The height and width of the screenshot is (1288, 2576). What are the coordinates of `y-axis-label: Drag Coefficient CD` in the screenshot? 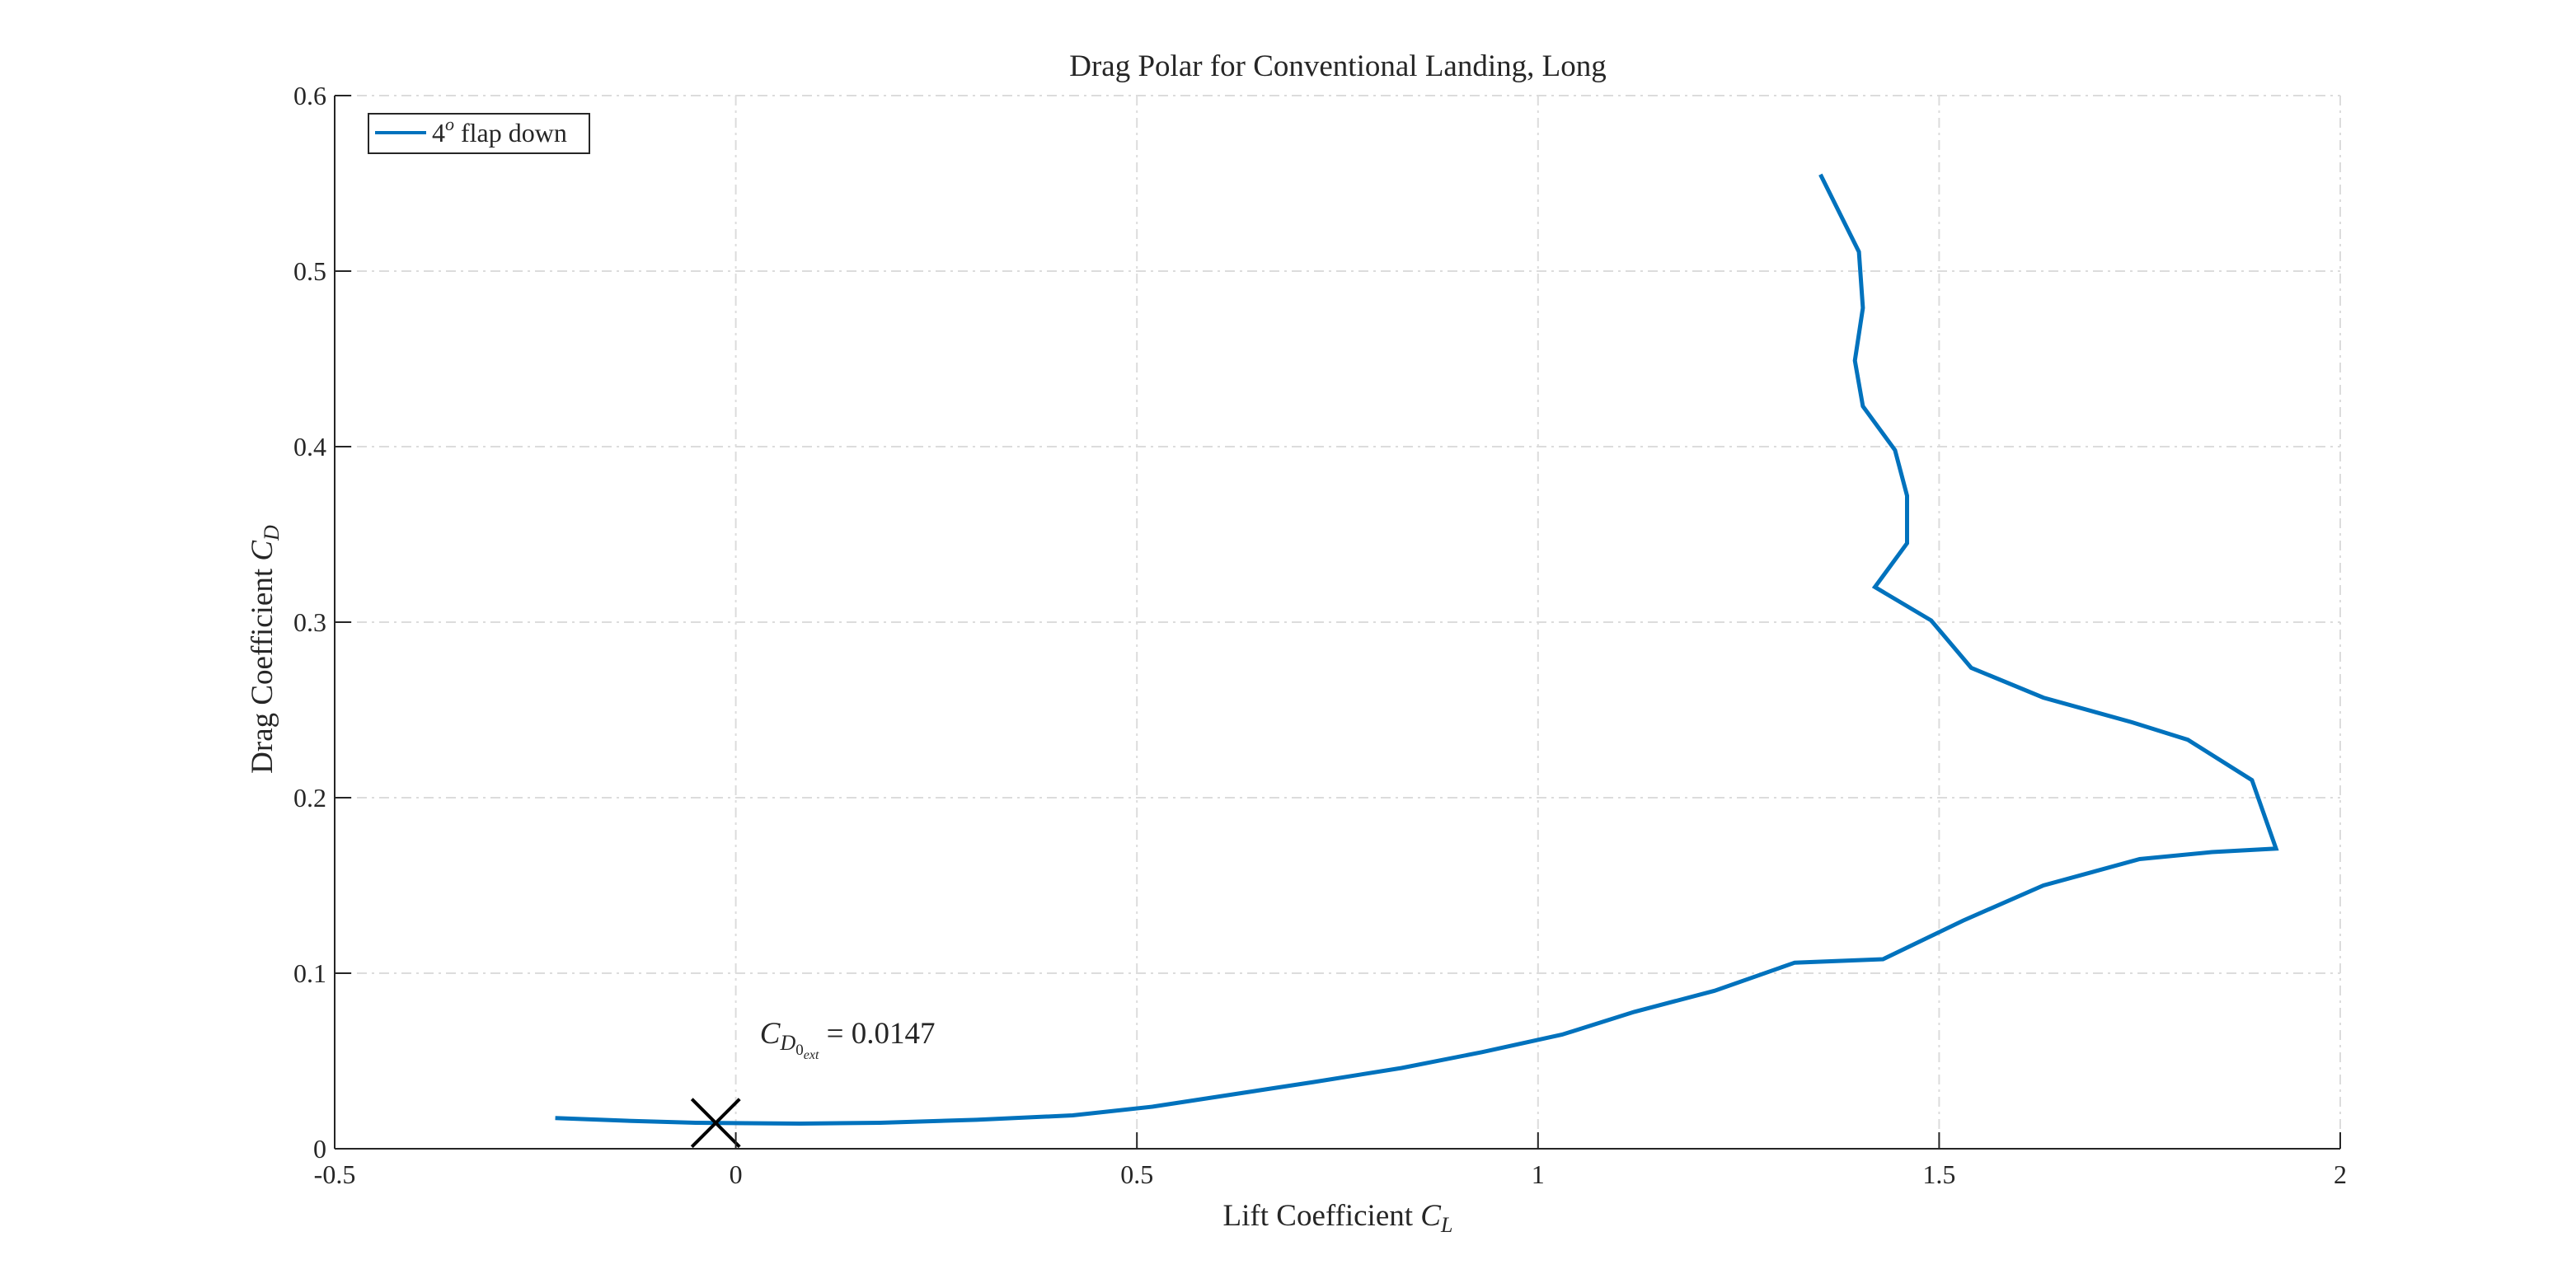 It's located at (265, 649).